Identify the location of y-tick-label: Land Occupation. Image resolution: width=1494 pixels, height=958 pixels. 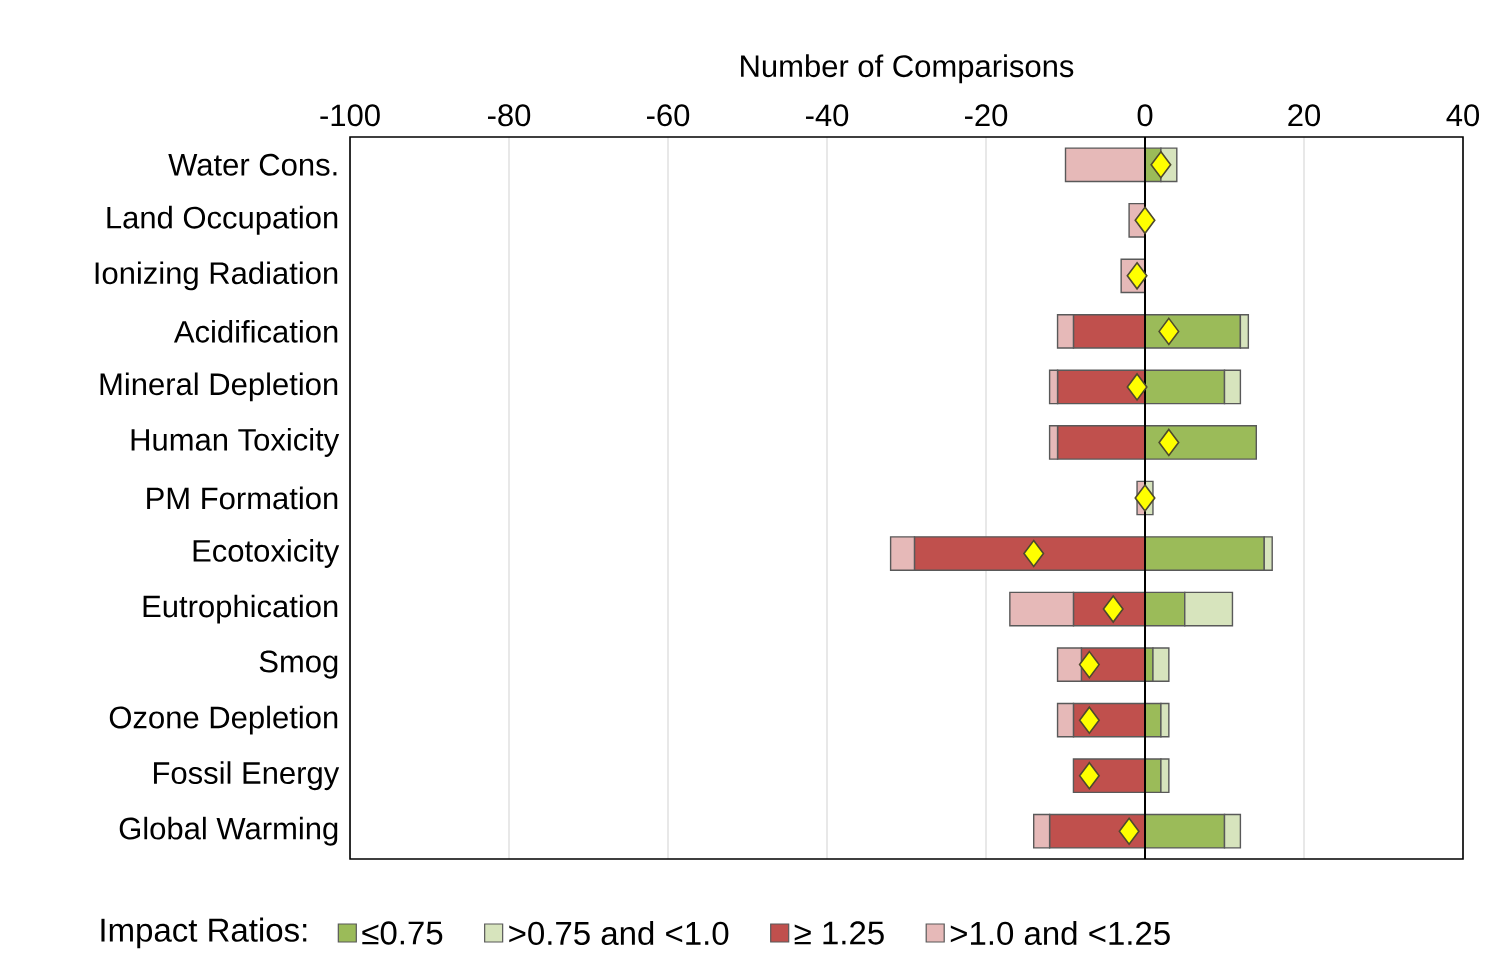
(222, 220).